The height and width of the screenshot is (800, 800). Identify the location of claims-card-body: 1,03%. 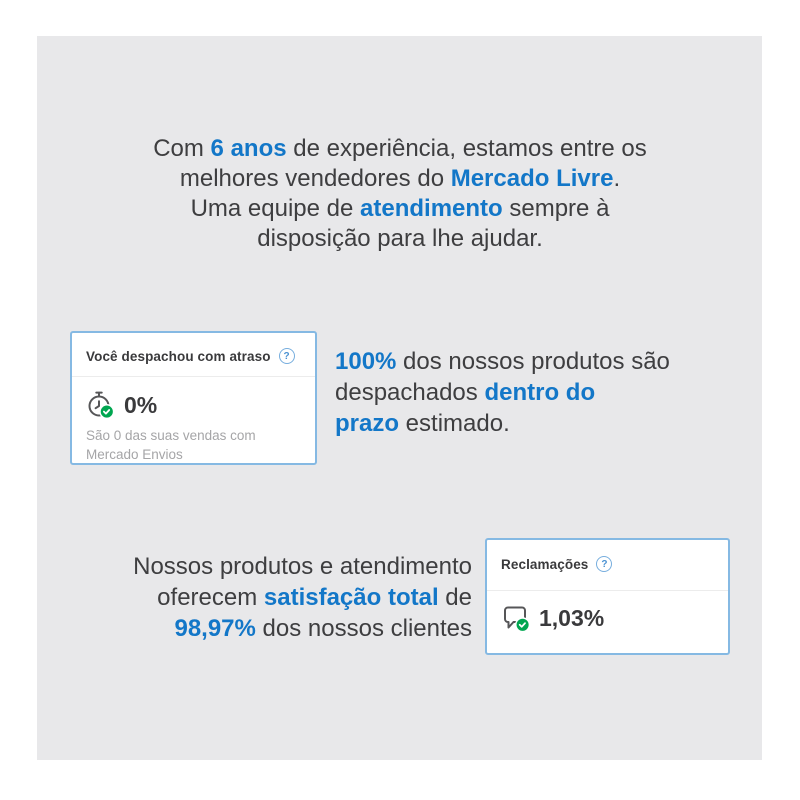
(607, 618).